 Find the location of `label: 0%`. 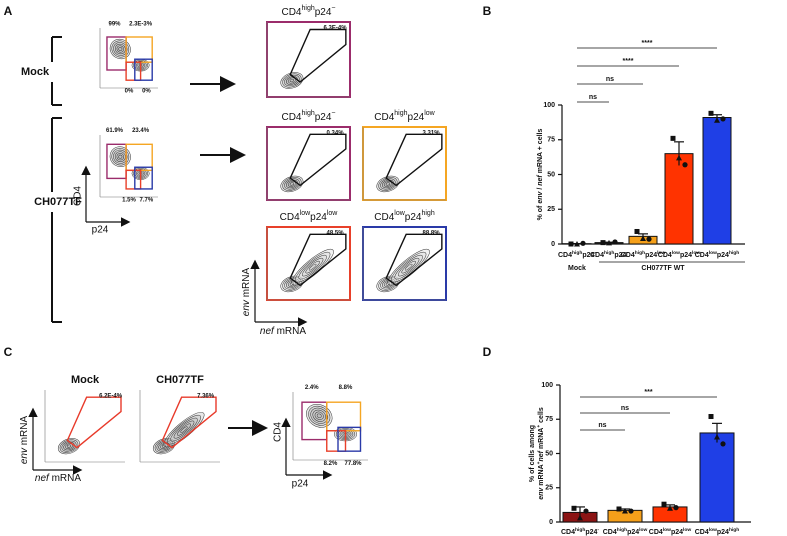

label: 0% is located at coordinates (129, 92).